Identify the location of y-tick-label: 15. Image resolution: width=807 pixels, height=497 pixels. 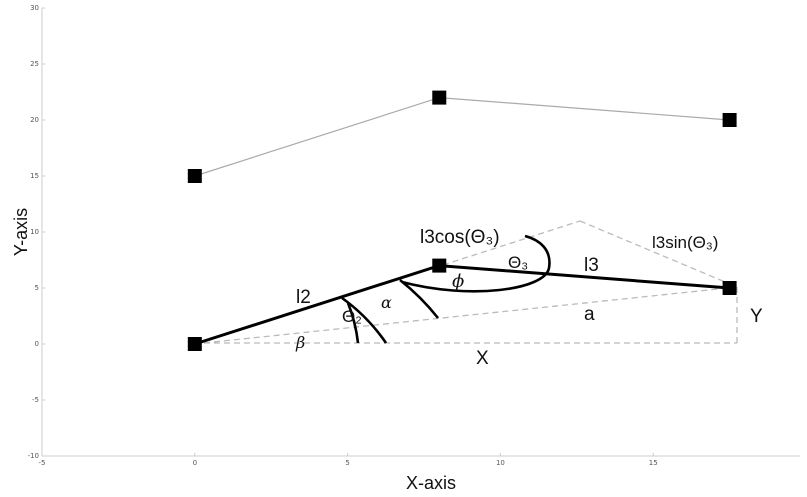
(34, 176).